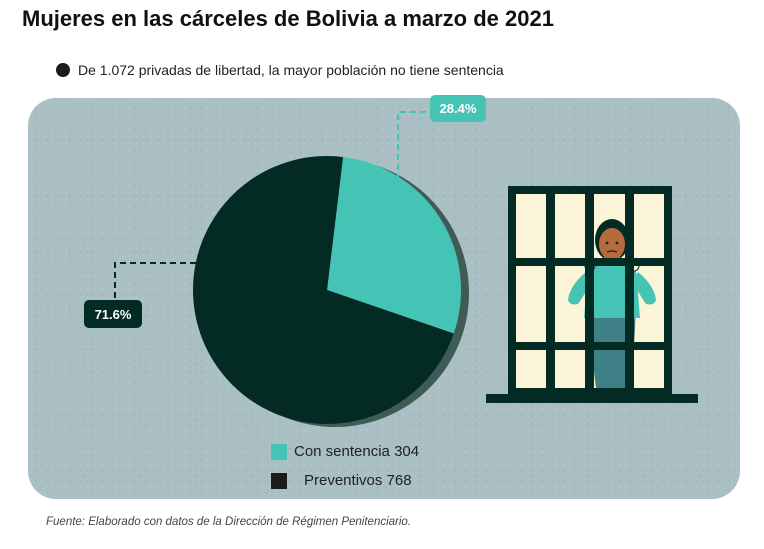 The image size is (764, 549). Describe the element at coordinates (357, 451) in the screenshot. I see `legend-label-con-sentencia: Con sentencia 304` at that location.